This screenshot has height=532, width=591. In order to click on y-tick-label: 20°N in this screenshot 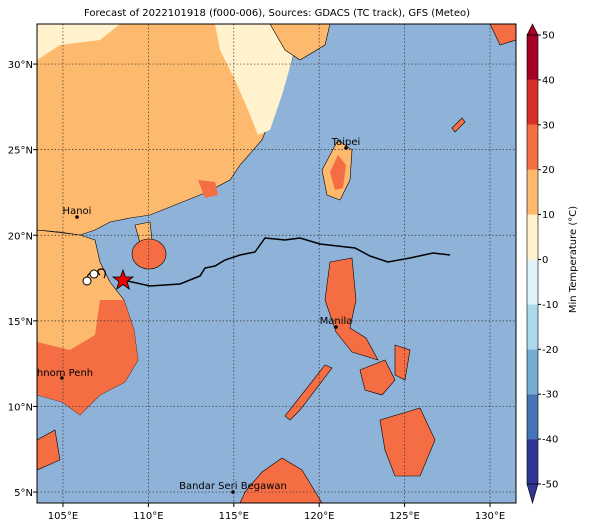, I will do `click(20, 236)`.